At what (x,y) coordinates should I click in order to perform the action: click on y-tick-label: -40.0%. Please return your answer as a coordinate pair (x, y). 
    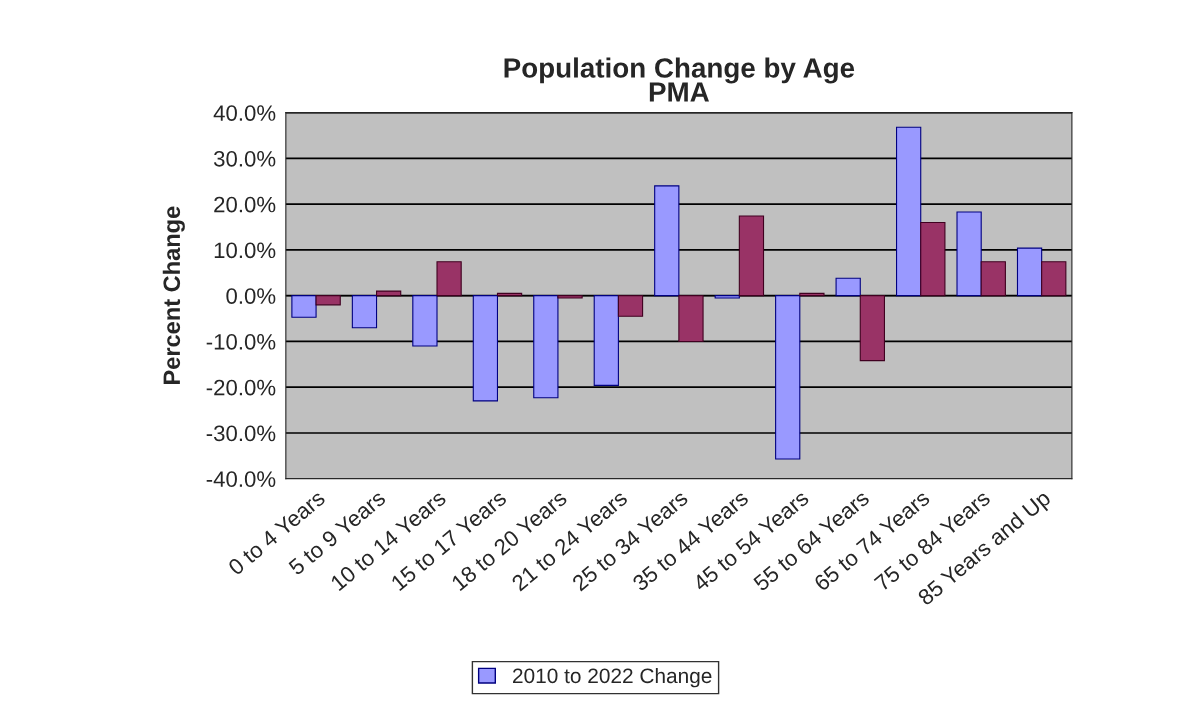
    Looking at the image, I should click on (241, 479).